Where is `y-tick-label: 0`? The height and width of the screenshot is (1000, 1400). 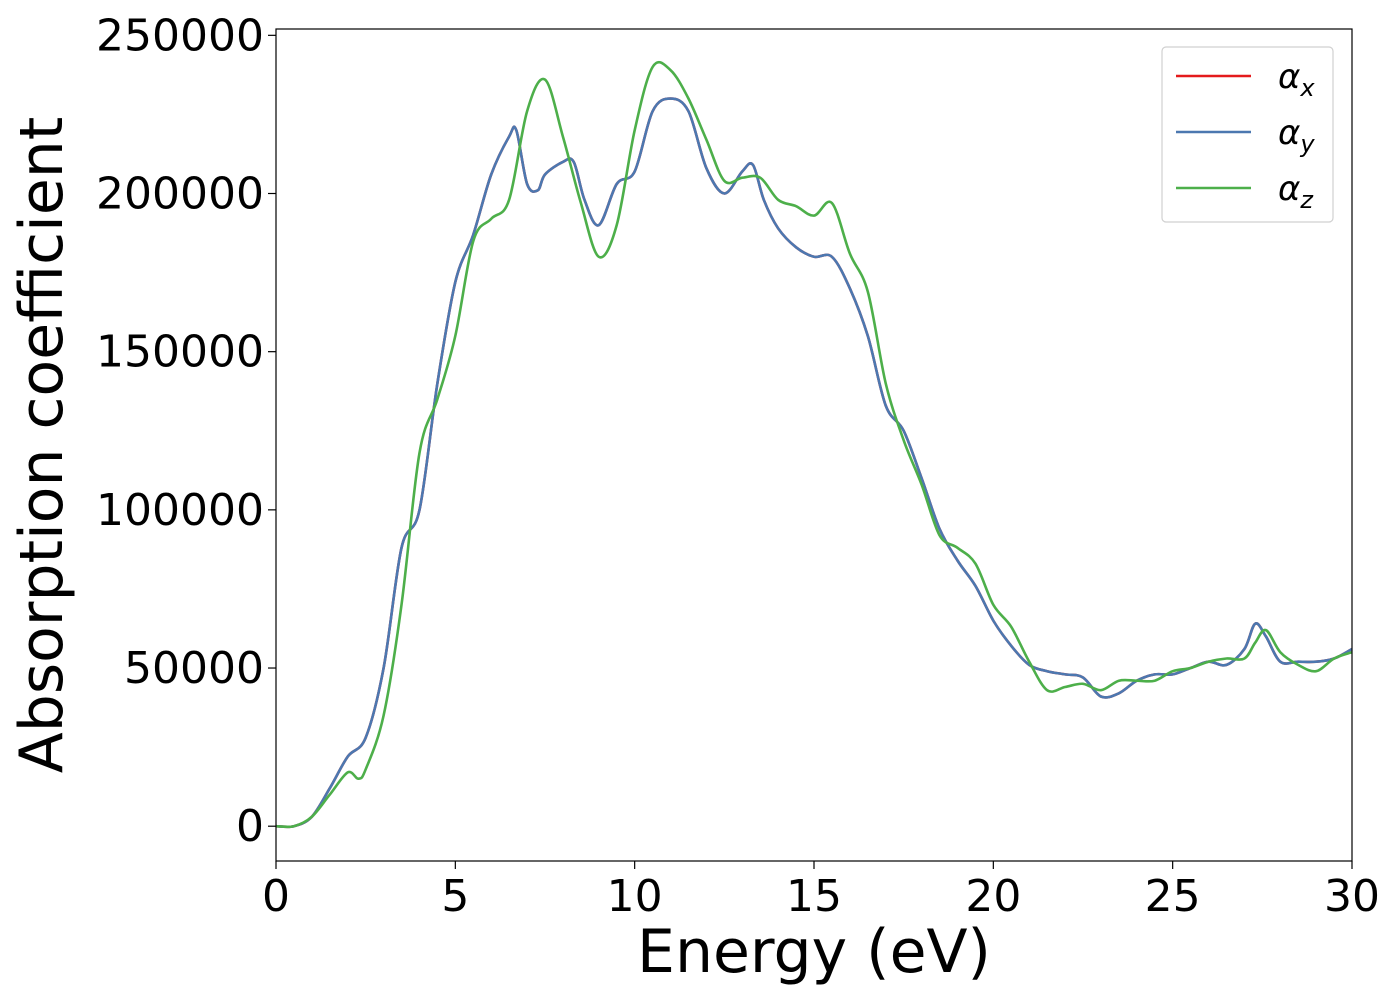 y-tick-label: 0 is located at coordinates (250, 826).